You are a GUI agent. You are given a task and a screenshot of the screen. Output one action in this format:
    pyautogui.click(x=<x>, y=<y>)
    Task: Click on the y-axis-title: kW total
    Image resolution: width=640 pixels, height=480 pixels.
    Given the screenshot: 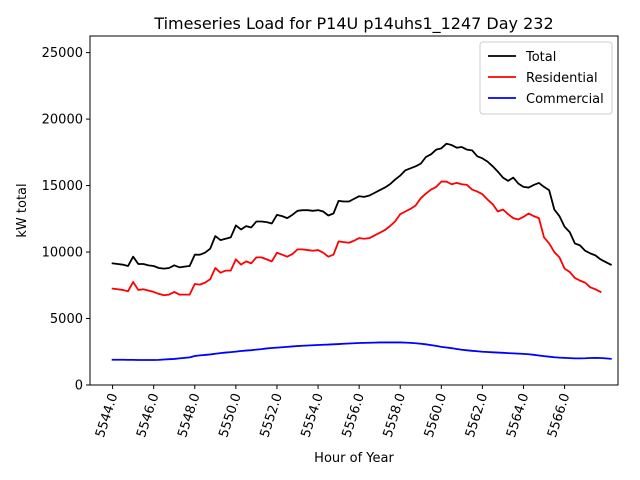 What is the action you would take?
    pyautogui.click(x=22, y=210)
    